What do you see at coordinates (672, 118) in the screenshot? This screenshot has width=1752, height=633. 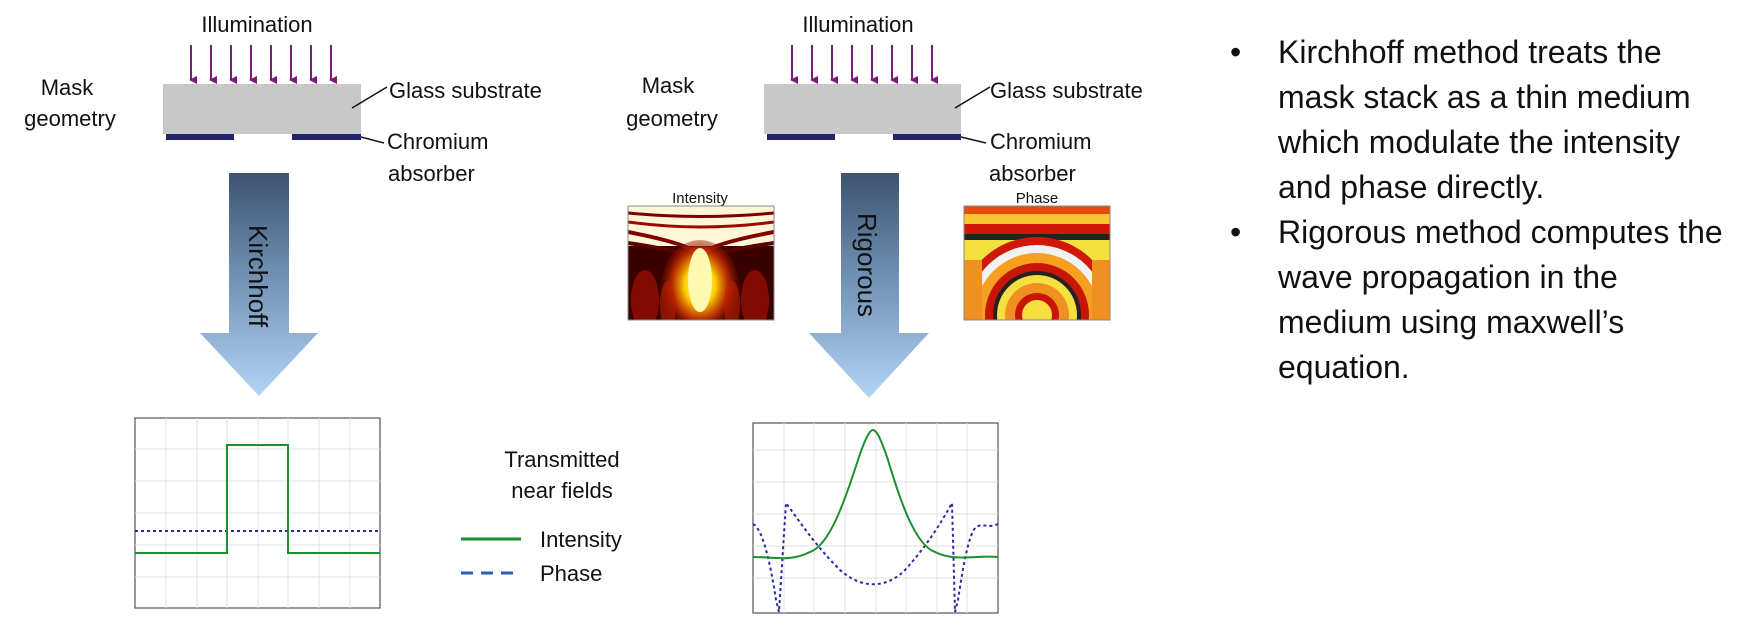 I see `mask-label-line2-right: geometry` at bounding box center [672, 118].